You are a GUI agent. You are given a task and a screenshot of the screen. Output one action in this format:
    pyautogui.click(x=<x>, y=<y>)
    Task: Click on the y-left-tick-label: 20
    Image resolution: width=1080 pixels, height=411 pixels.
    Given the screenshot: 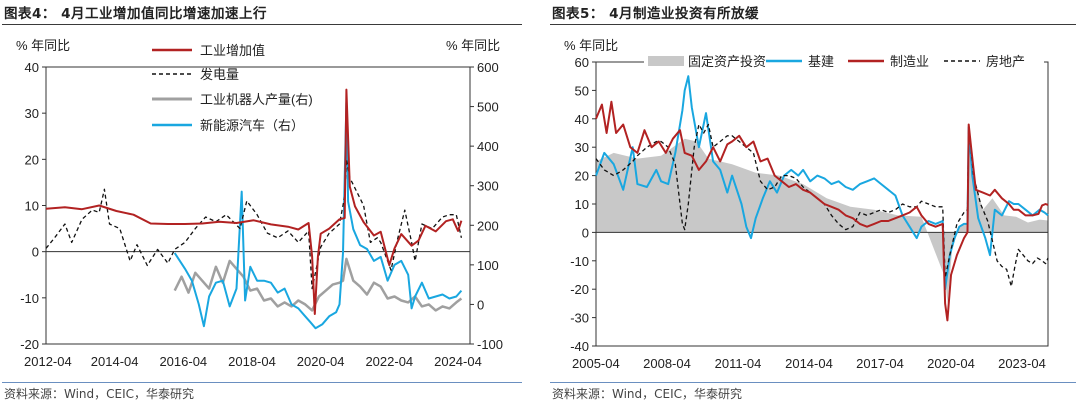 What is the action you would take?
    pyautogui.click(x=32, y=159)
    